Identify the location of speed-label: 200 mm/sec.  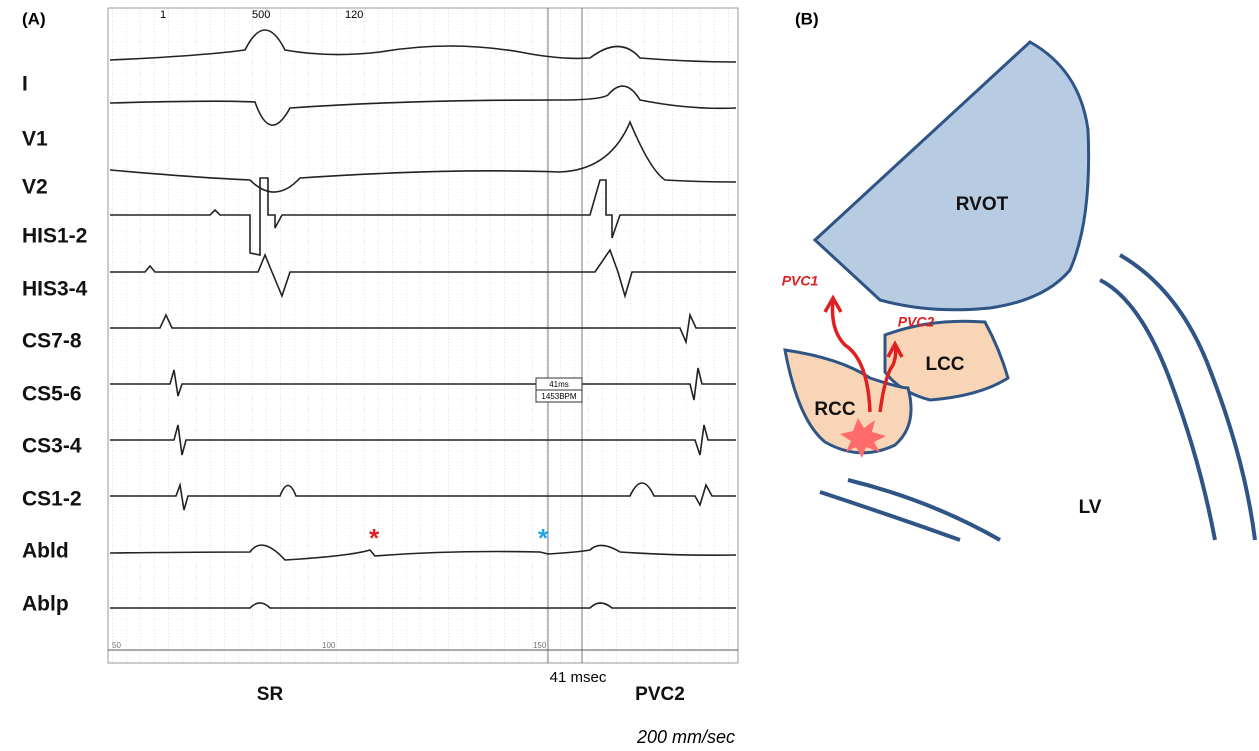
(685, 737).